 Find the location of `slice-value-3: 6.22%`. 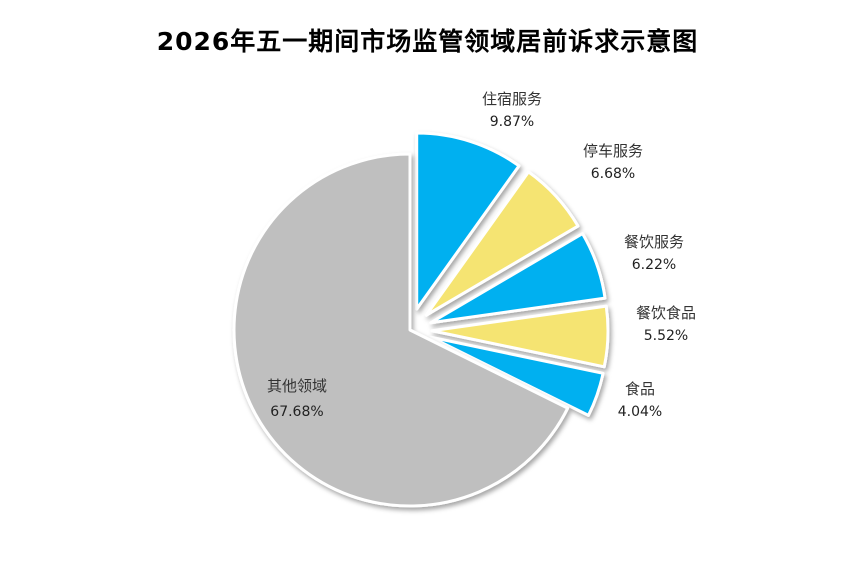

slice-value-3: 6.22% is located at coordinates (654, 265).